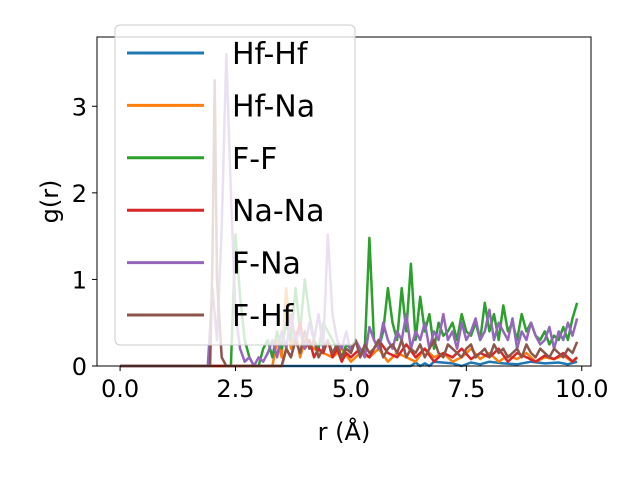 This screenshot has height=480, width=640. Describe the element at coordinates (263, 316) in the screenshot. I see `legend-label: F-Hf` at that location.